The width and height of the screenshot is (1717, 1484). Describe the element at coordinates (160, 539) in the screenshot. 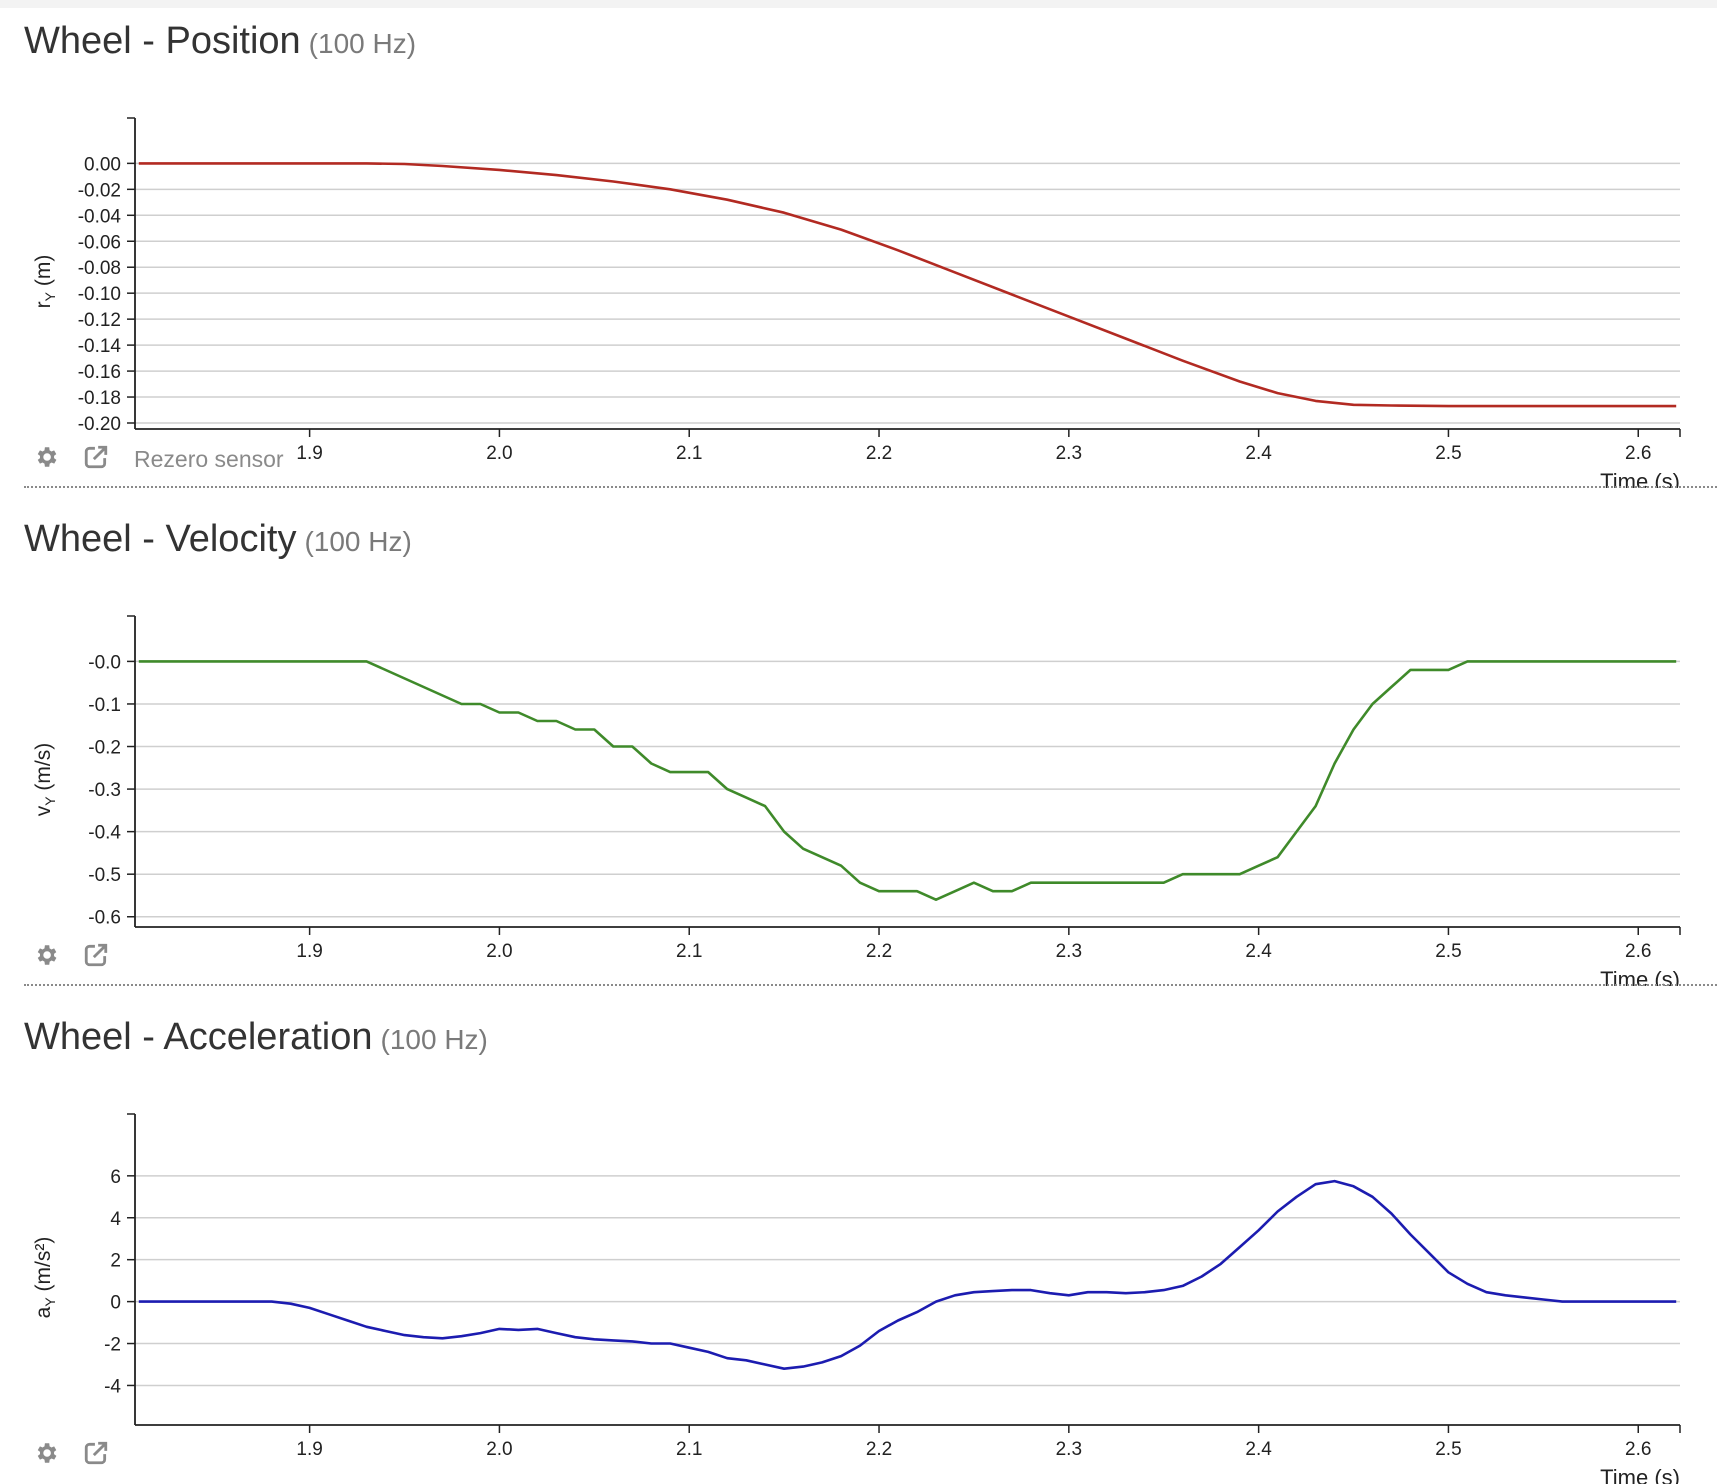

I see `panel-title-text: Wheel - Velocity` at that location.